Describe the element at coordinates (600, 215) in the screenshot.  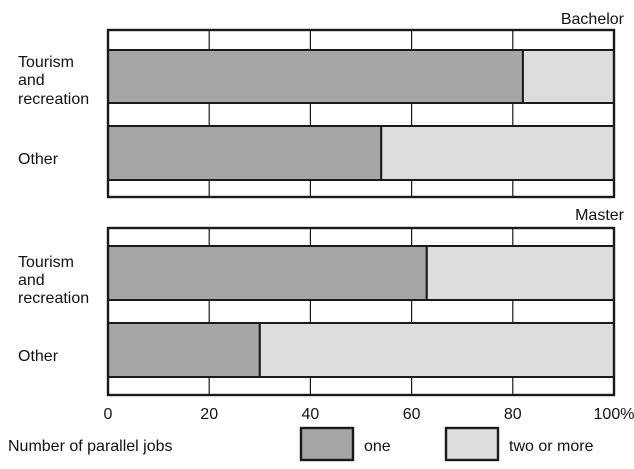
I see `panel-label-master: Master` at that location.